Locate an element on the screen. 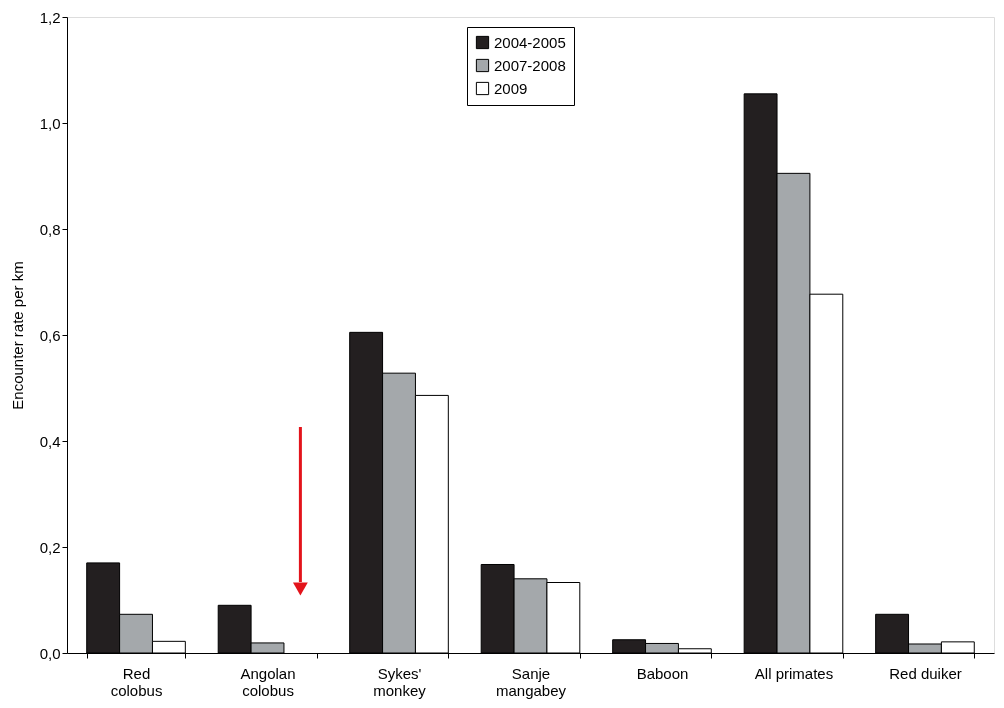  x-tick-label: Red colobus is located at coordinates (136, 681).